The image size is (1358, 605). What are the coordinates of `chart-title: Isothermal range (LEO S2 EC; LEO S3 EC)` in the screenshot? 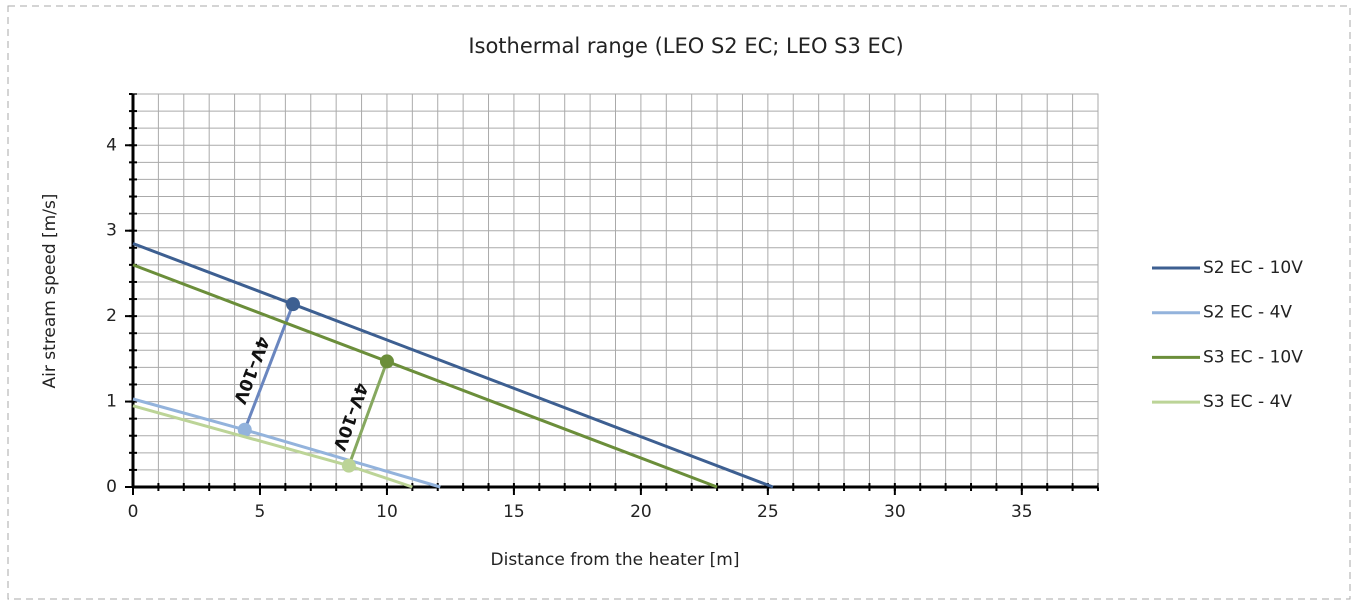 It's located at (685, 46).